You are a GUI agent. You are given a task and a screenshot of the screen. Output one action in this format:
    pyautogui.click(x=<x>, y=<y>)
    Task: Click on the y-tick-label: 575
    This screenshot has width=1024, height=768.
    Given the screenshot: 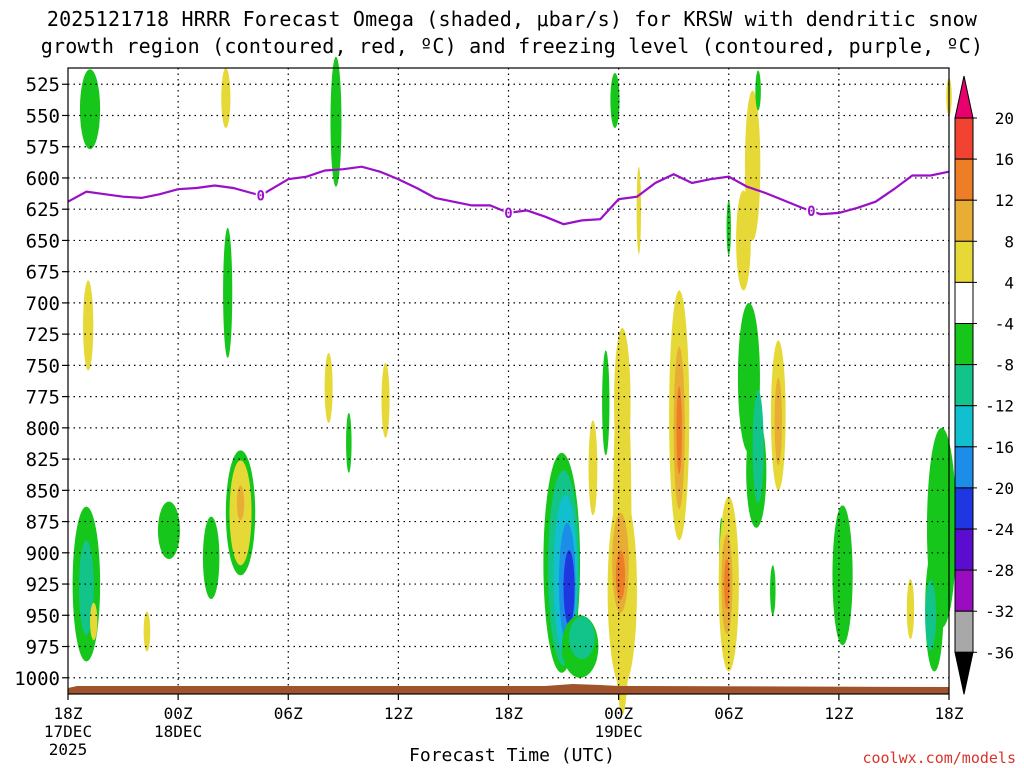 What is the action you would take?
    pyautogui.click(x=43, y=148)
    